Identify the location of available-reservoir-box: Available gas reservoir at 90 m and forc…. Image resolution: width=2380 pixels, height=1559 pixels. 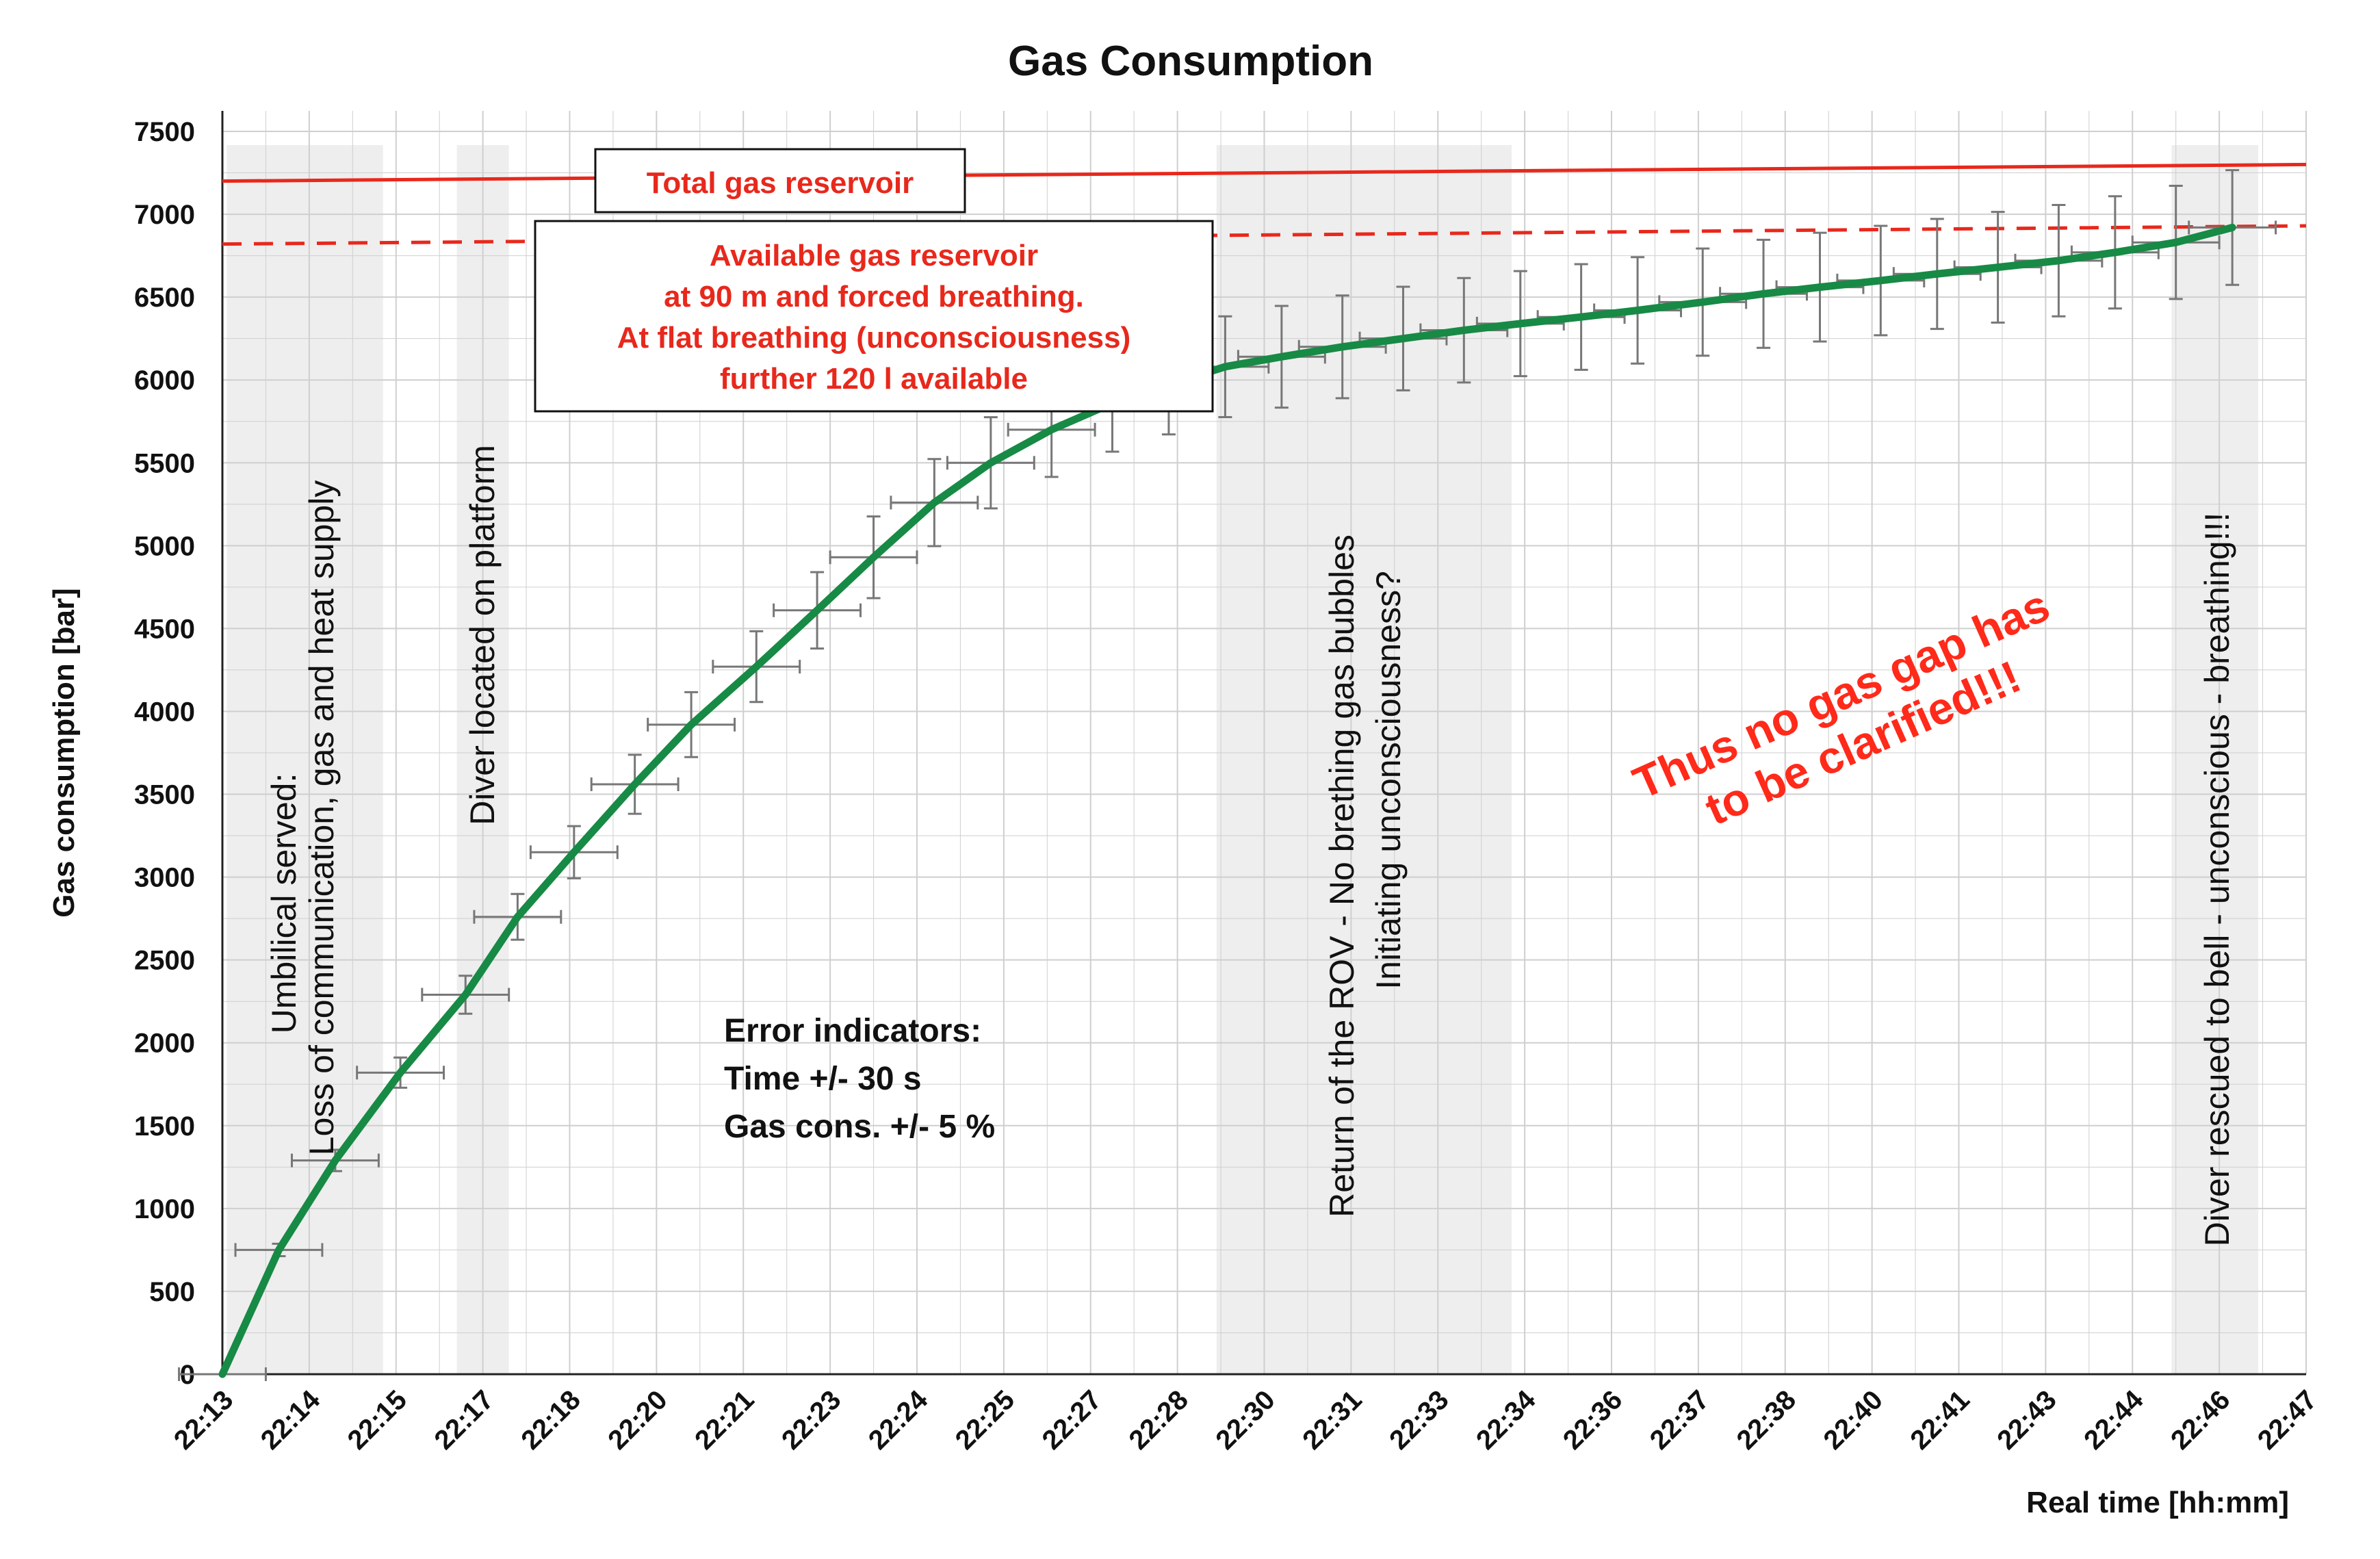
(874, 316).